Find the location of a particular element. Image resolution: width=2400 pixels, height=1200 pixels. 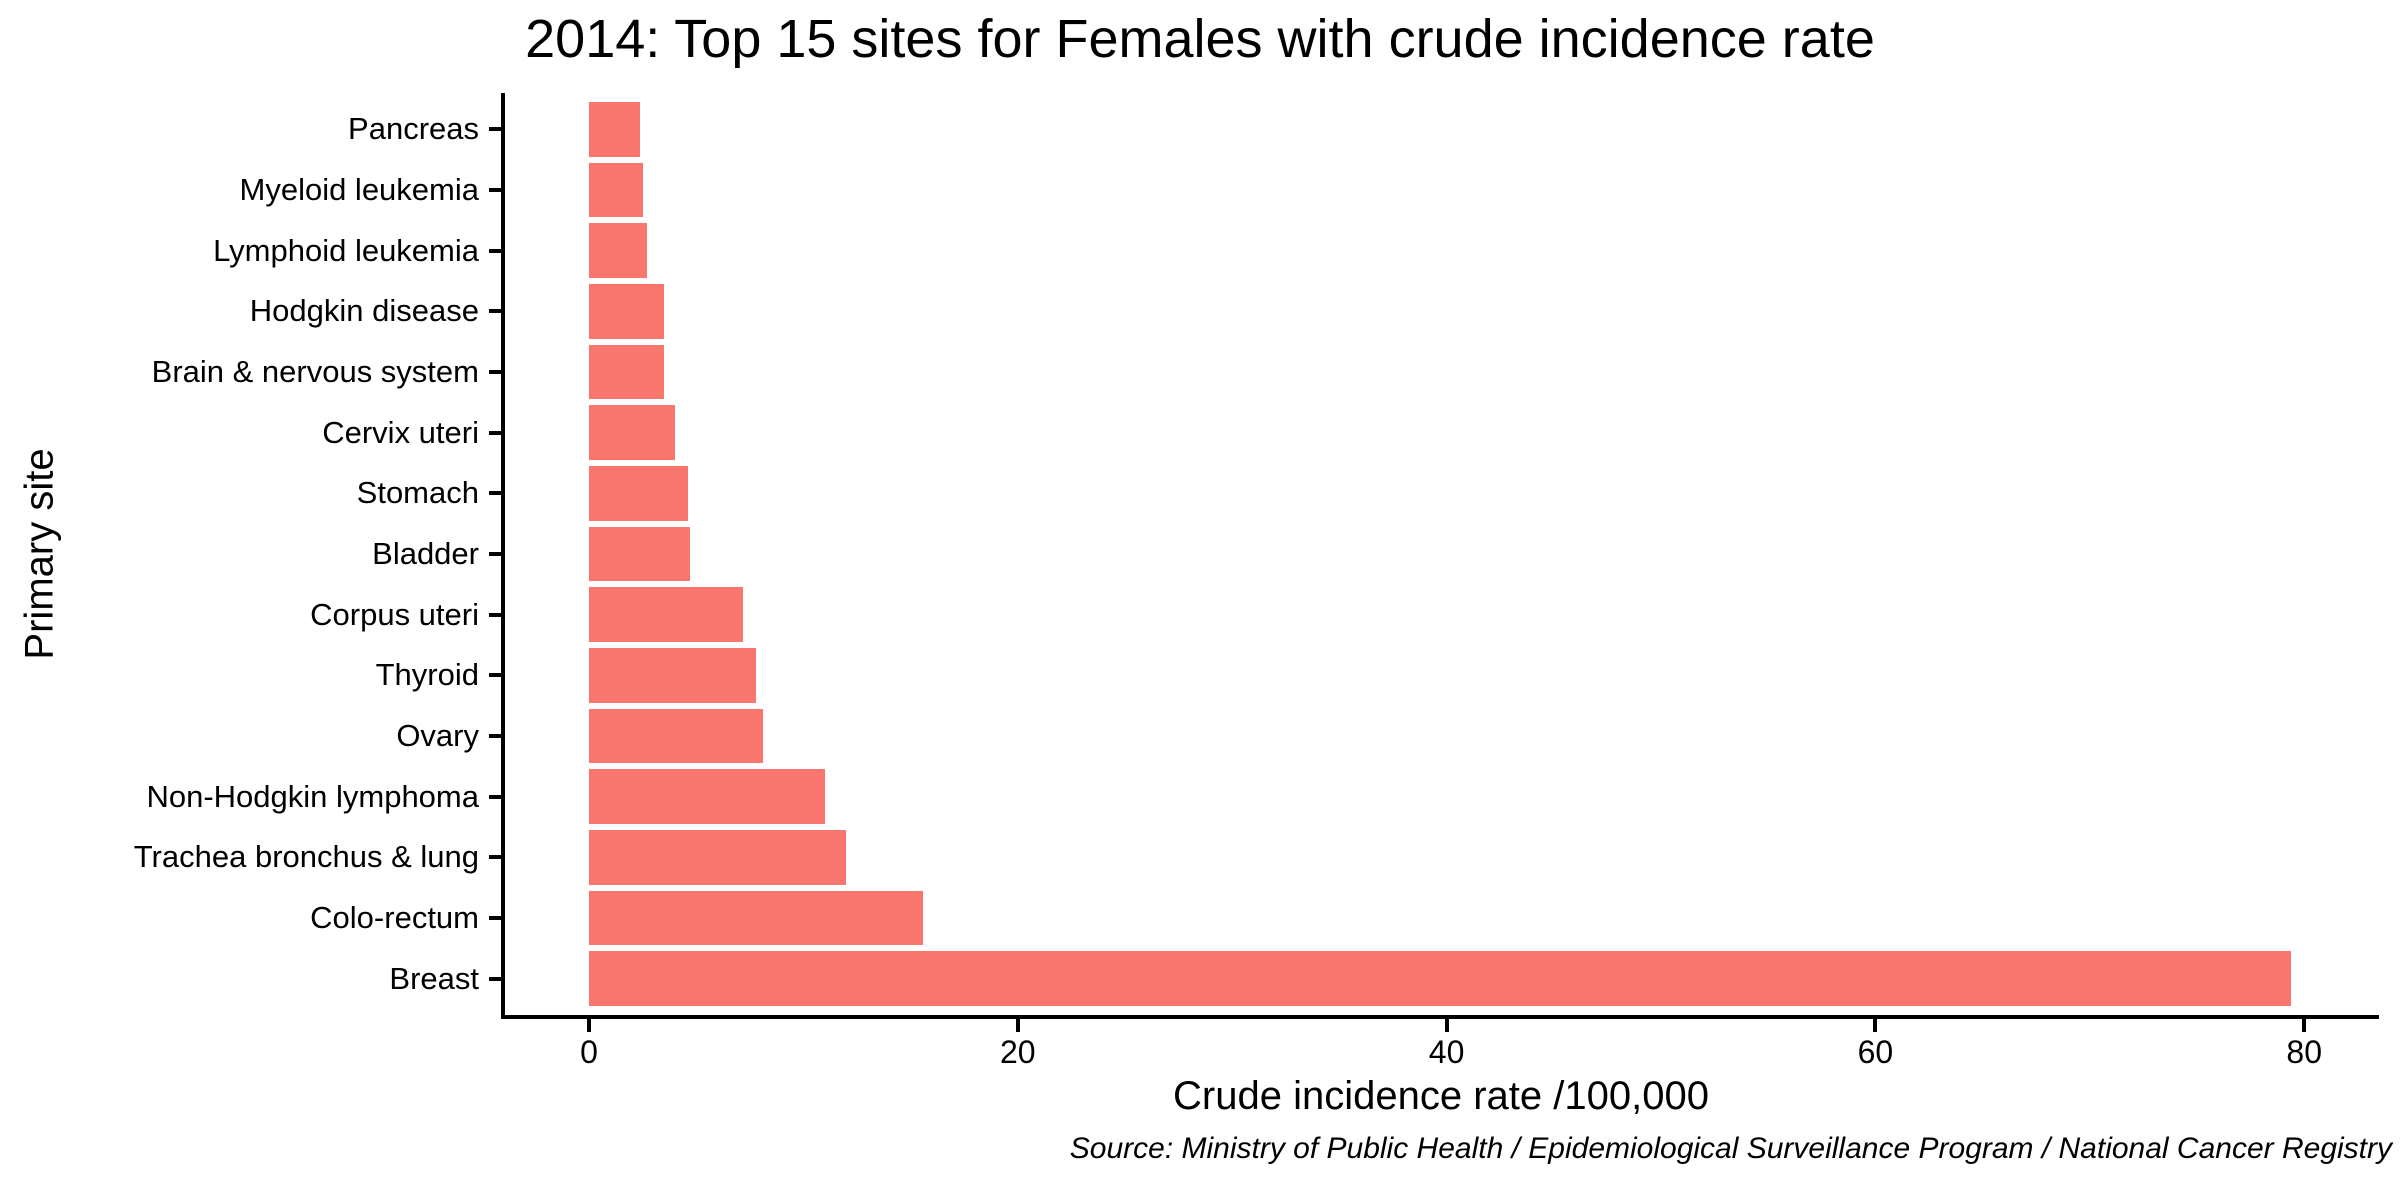

y-axis-title: Primary site is located at coordinates (39, 554).